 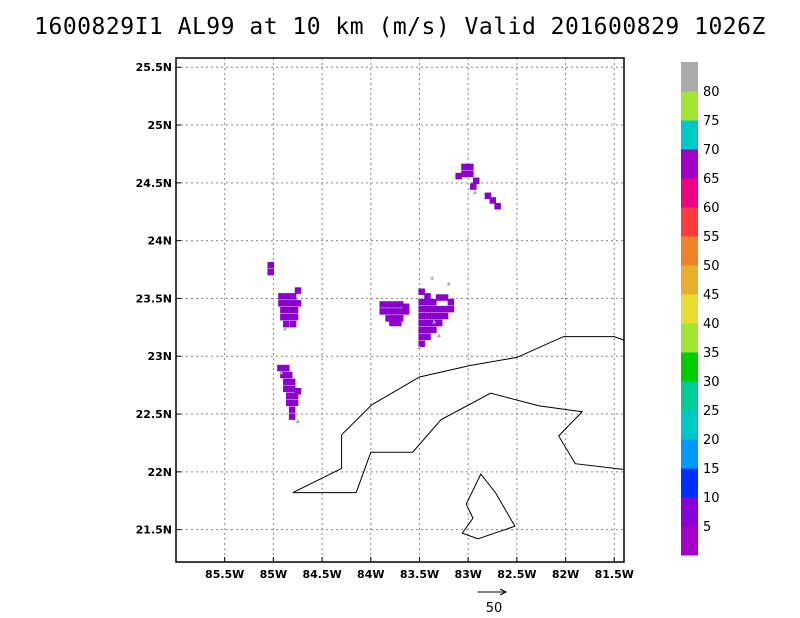 I want to click on lon-tick-label: 85W, so click(x=273, y=574).